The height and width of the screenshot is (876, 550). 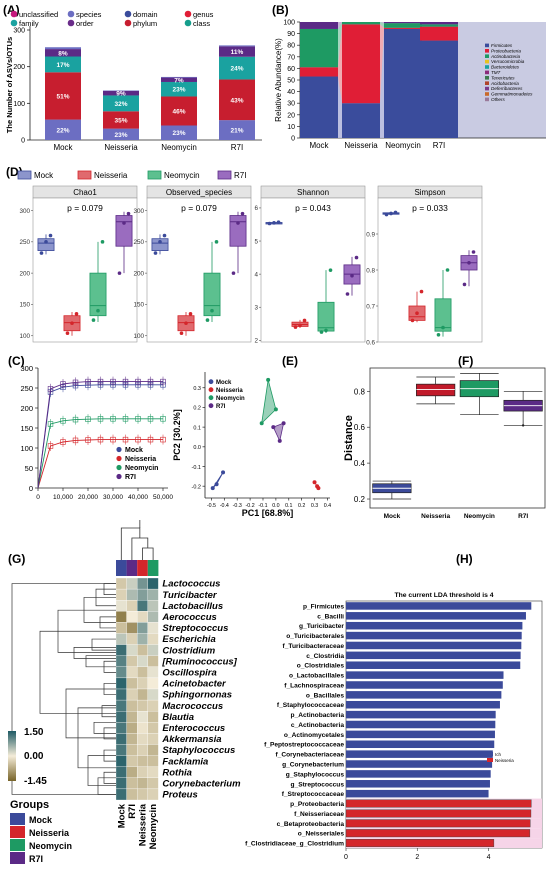 What do you see at coordinates (100, 464) in the screenshot?
I see `line-c-neisseria` at bounding box center [100, 464].